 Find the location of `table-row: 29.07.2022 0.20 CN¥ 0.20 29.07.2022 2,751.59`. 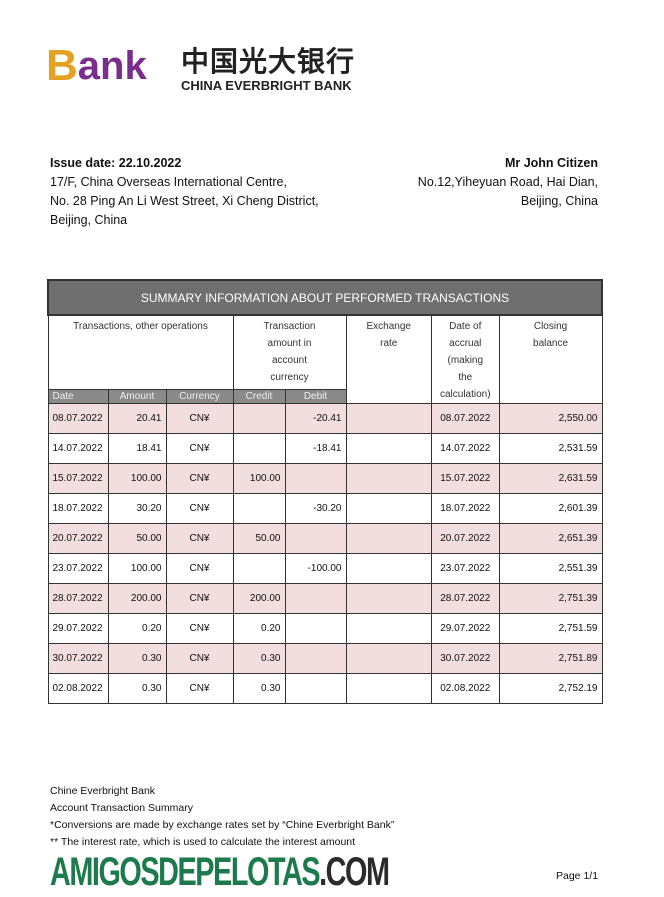

table-row: 29.07.2022 0.20 CN¥ 0.20 29.07.2022 2,751.59 is located at coordinates (325, 628).